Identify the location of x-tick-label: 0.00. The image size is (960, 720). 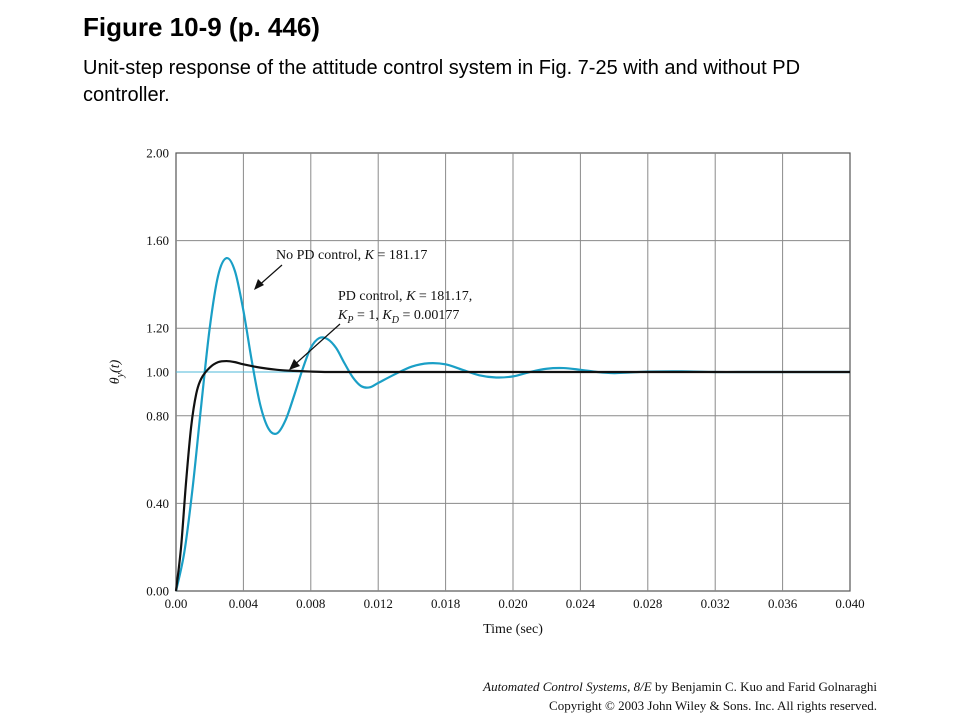
(176, 603).